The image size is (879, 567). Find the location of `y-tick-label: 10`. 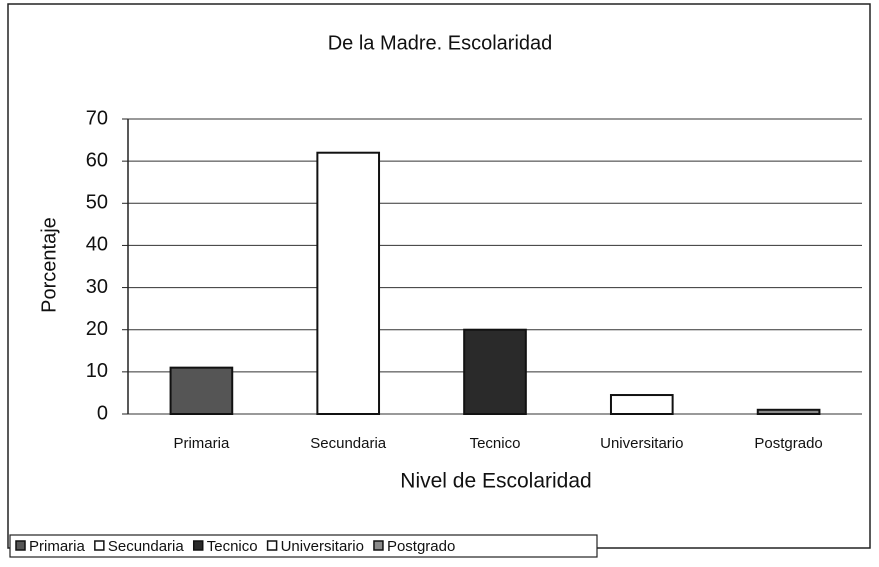

y-tick-label: 10 is located at coordinates (97, 371).